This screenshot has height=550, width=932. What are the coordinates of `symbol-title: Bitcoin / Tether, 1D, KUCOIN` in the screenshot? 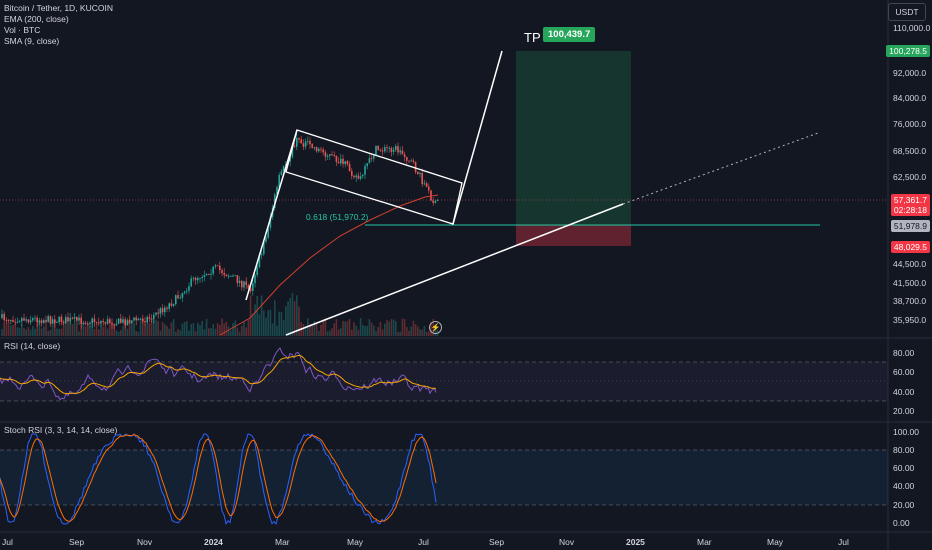 It's located at (58, 8).